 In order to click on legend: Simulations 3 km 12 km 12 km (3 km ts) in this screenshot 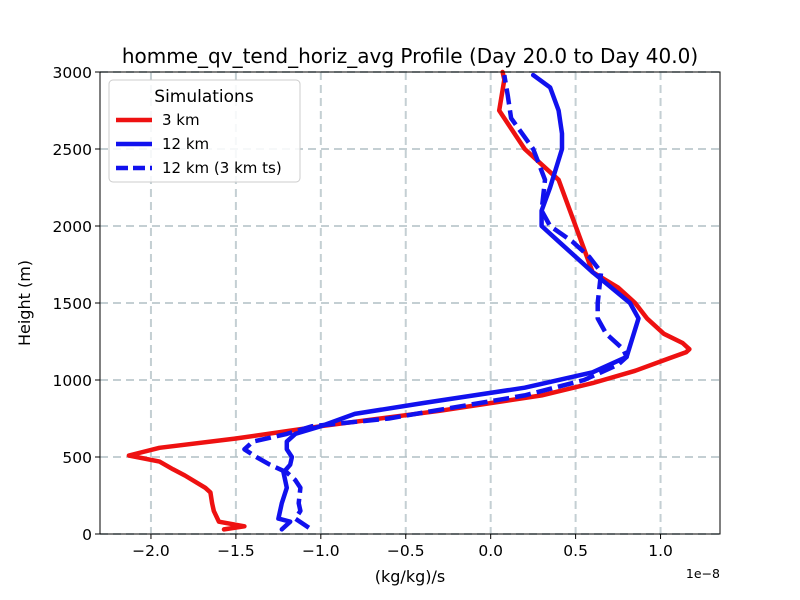, I will do `click(204, 131)`.